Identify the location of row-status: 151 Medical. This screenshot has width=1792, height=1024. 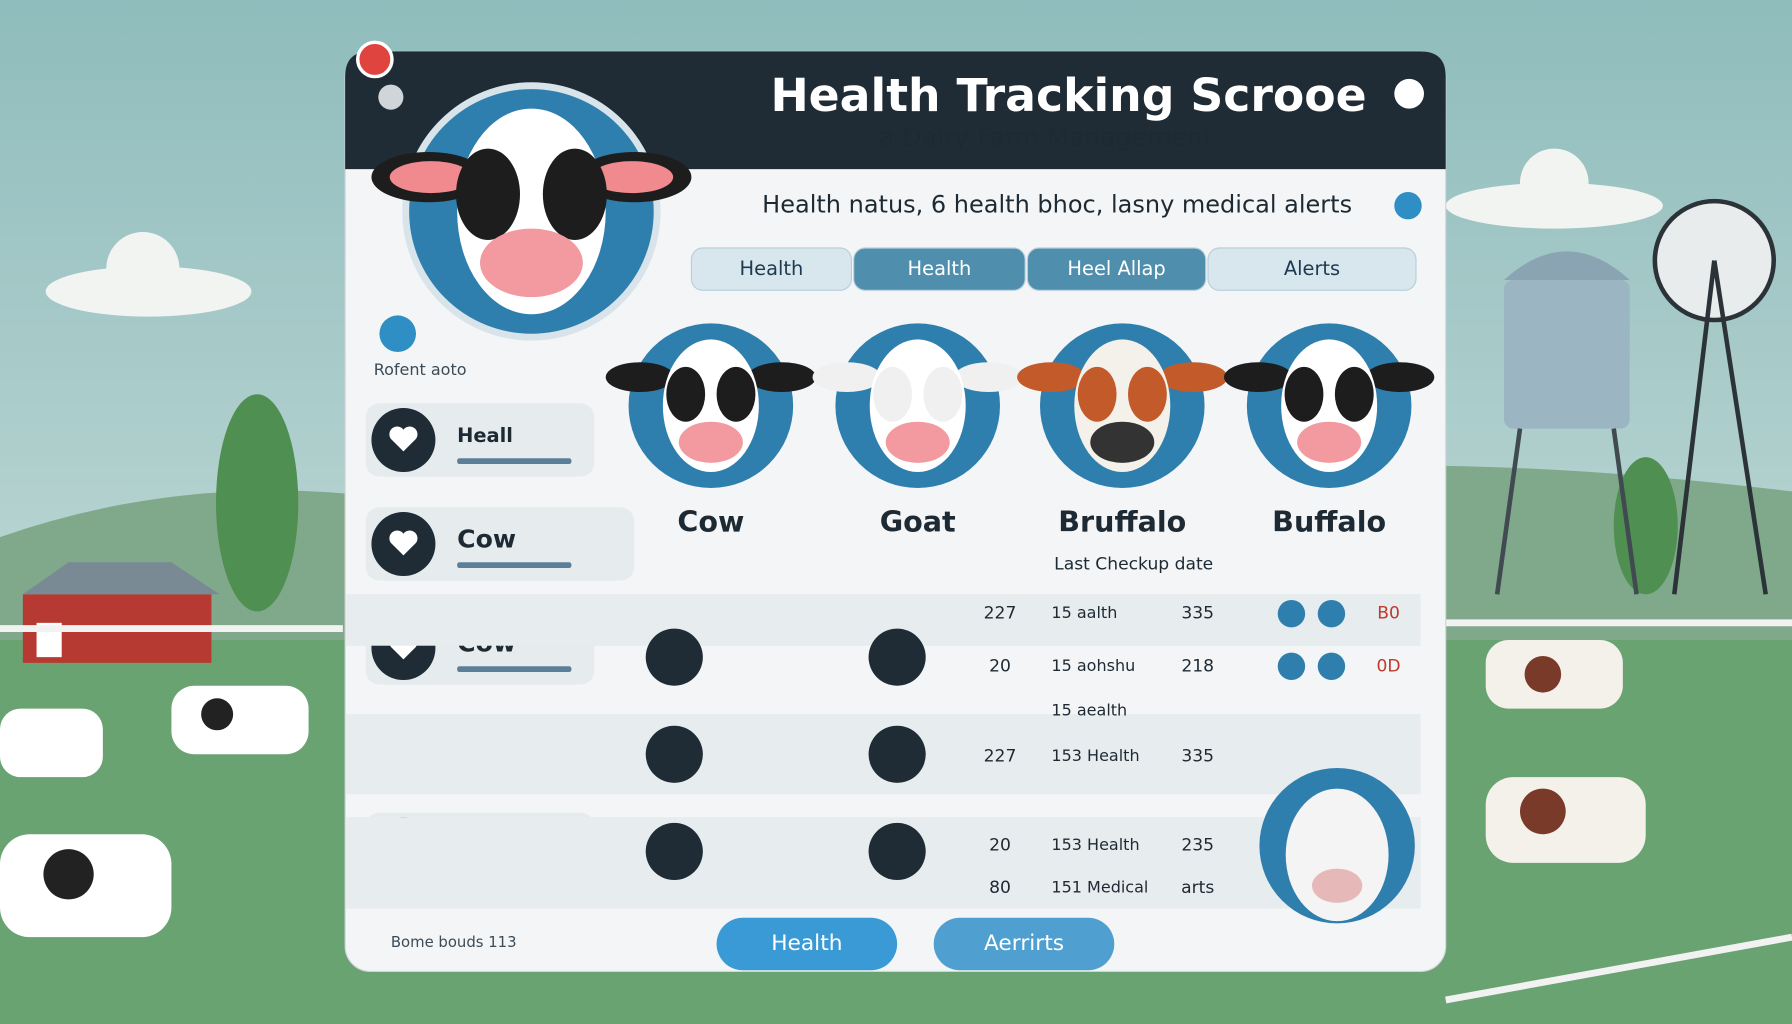
(1099, 887).